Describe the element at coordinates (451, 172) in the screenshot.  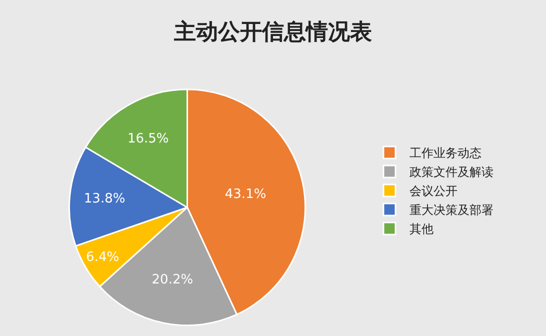
I see `legend-label: 政策文件及解读` at that location.